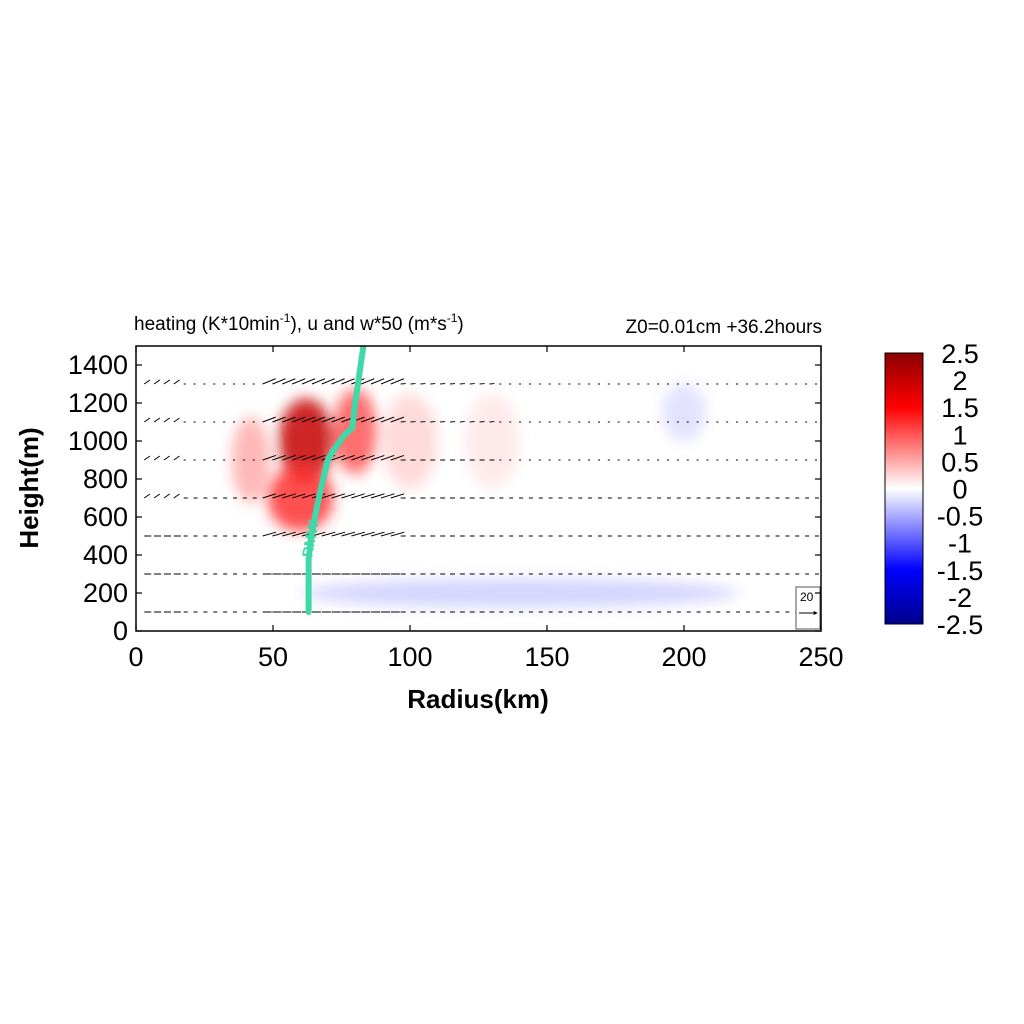  Describe the element at coordinates (960, 489) in the screenshot. I see `colorbar-ticks: 2.521.510.50-0.5-1-1.5-2-2.5` at that location.